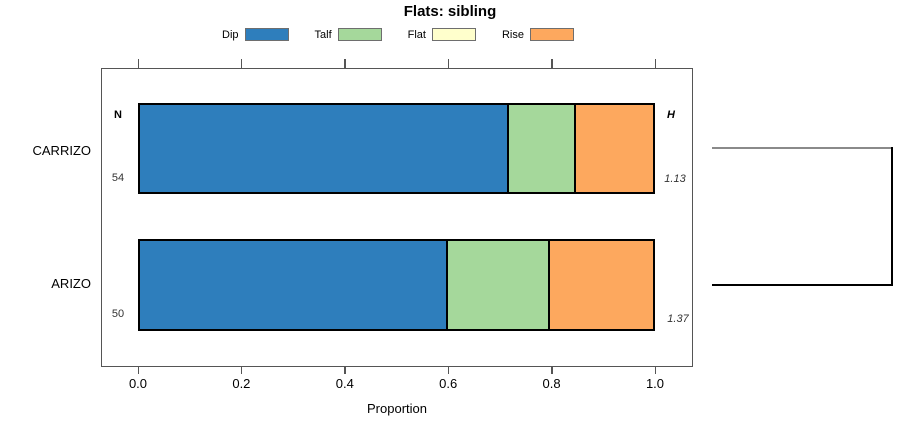  Describe the element at coordinates (543, 148) in the screenshot. I see `bar-segment-talf-carrizo` at that location.